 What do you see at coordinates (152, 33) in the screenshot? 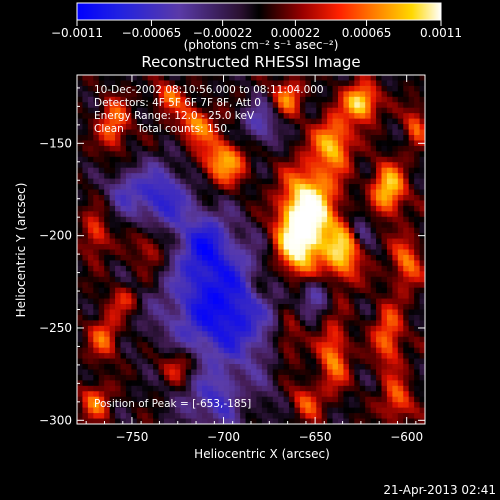
I see `colorbar-tick-label: −0.00065` at bounding box center [152, 33].